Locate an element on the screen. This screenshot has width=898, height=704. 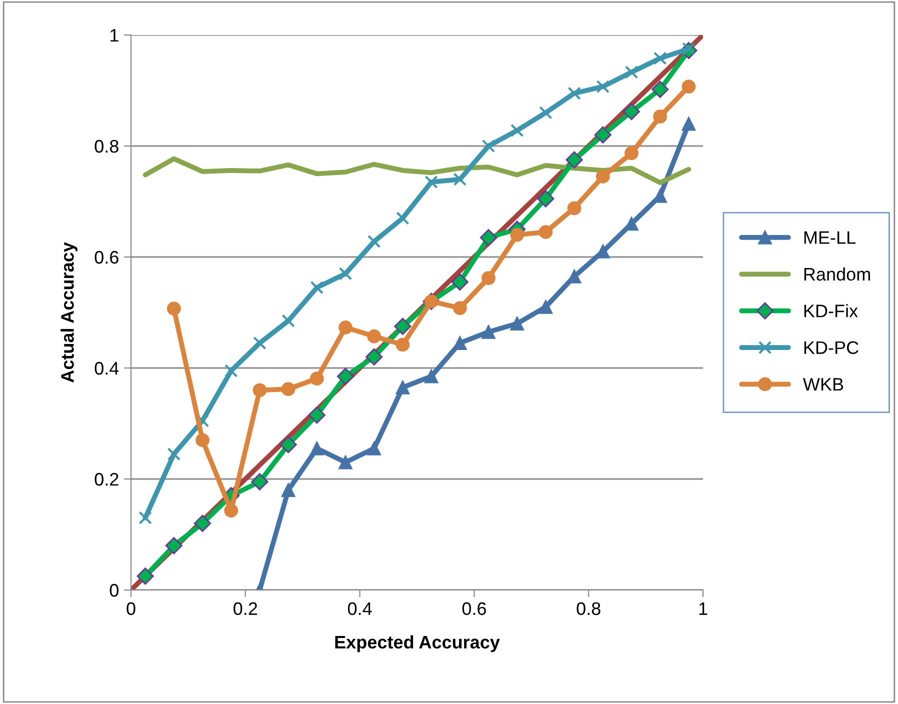
x-axis-title: Expected Accuracy is located at coordinates (417, 643).